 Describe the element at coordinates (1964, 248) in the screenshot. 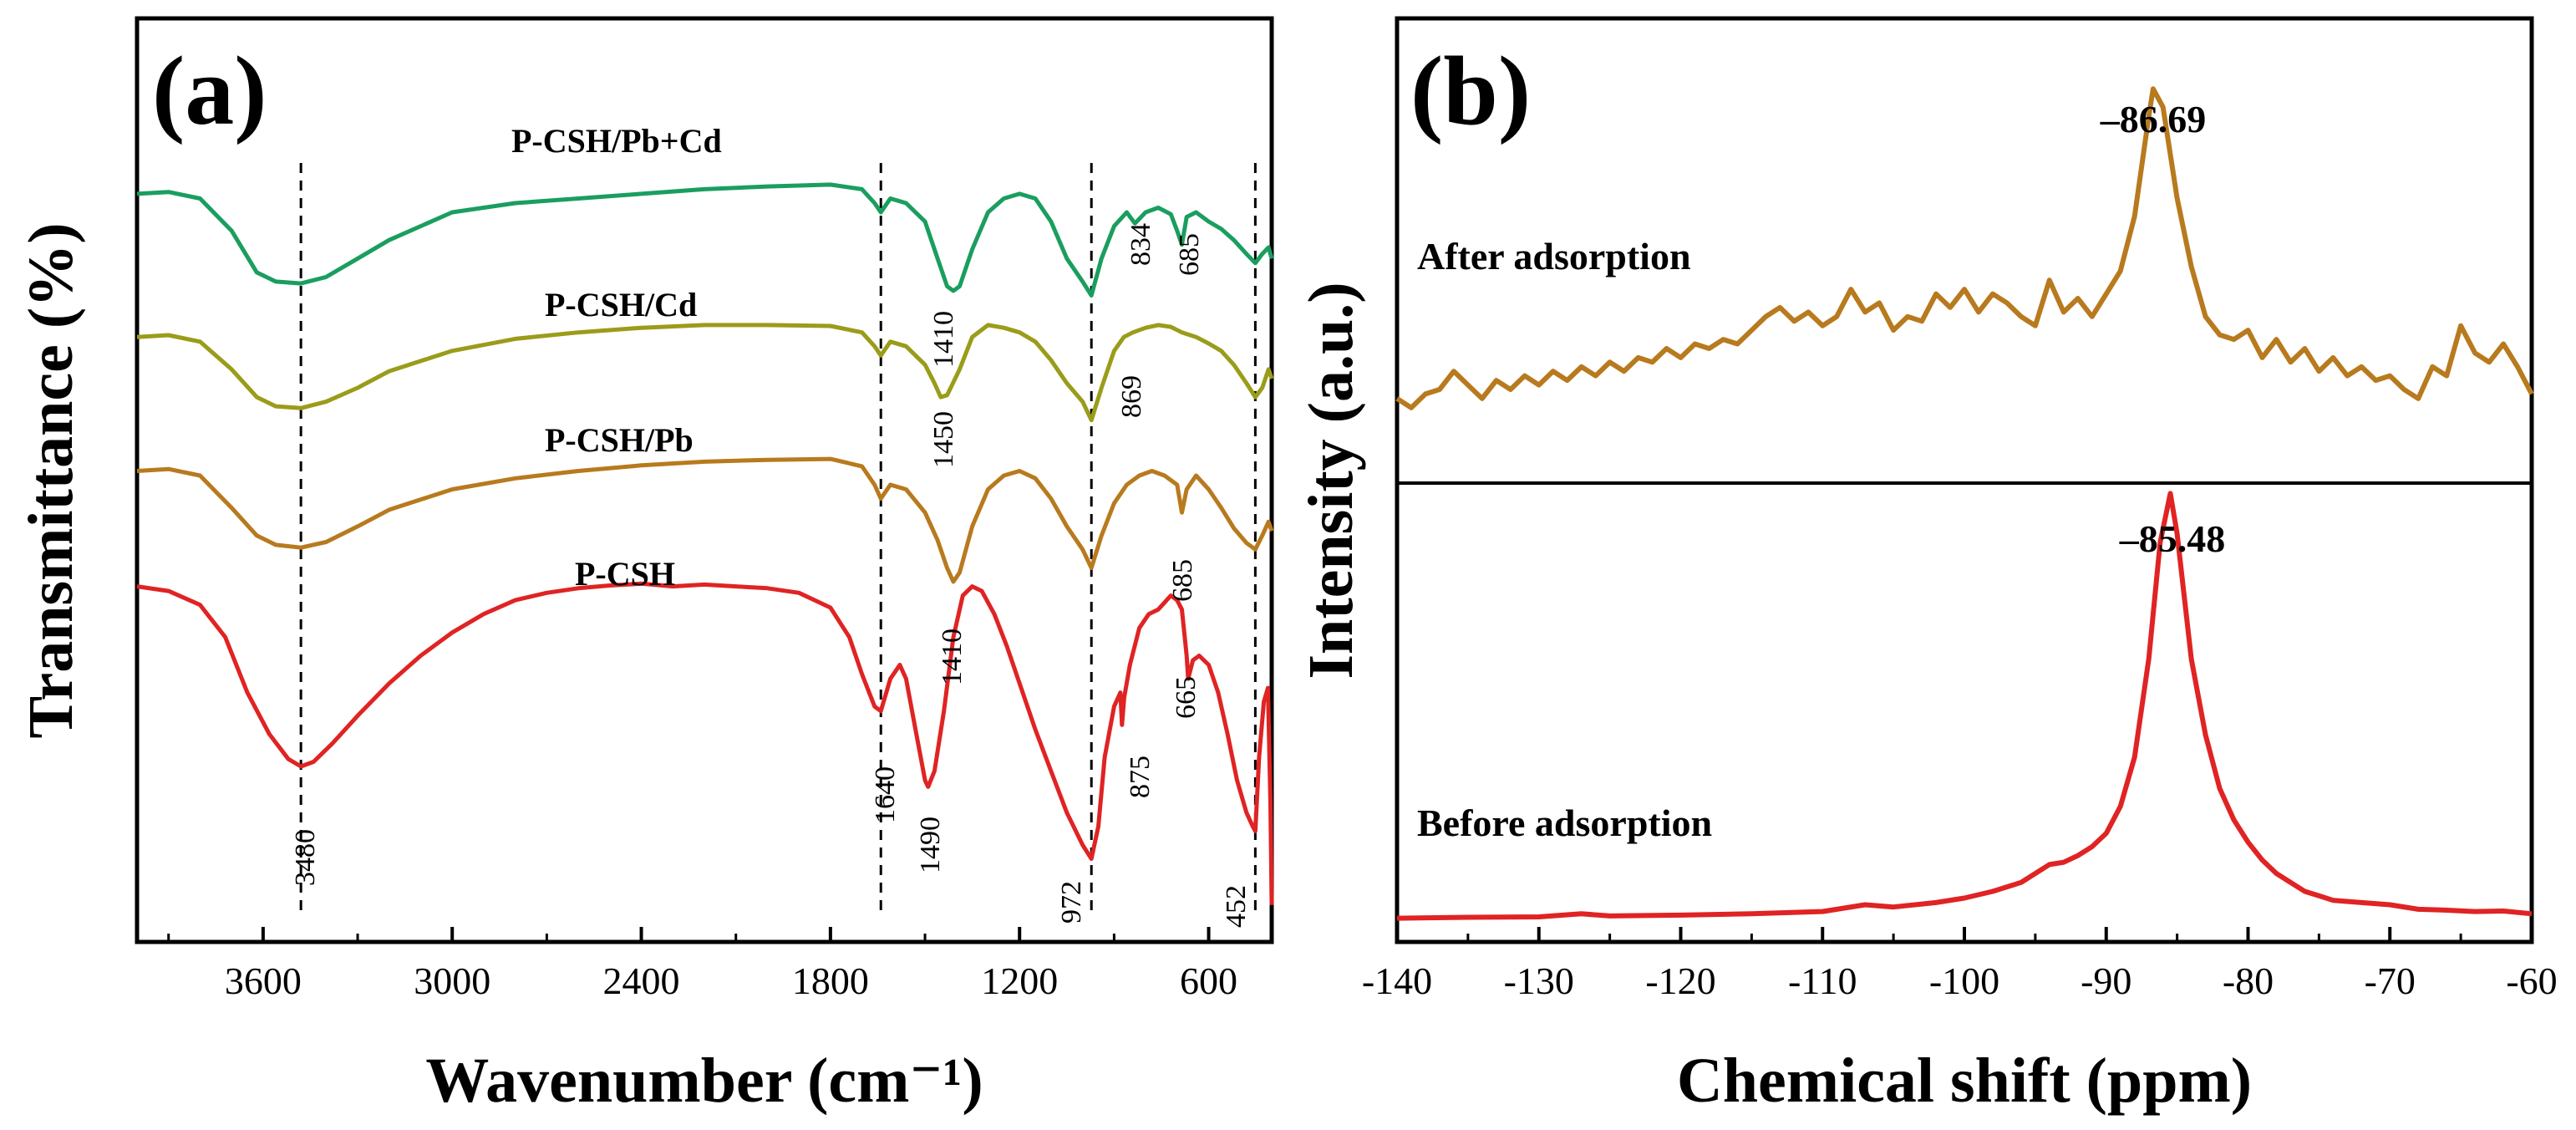

I see `series-line-after-adsorption` at that location.